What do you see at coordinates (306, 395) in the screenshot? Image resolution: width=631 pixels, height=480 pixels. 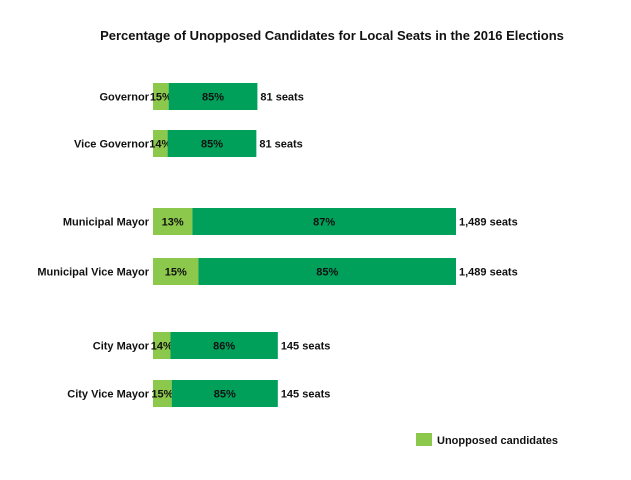 I see `seat-count-city-vice-mayor: 145 seats` at bounding box center [306, 395].